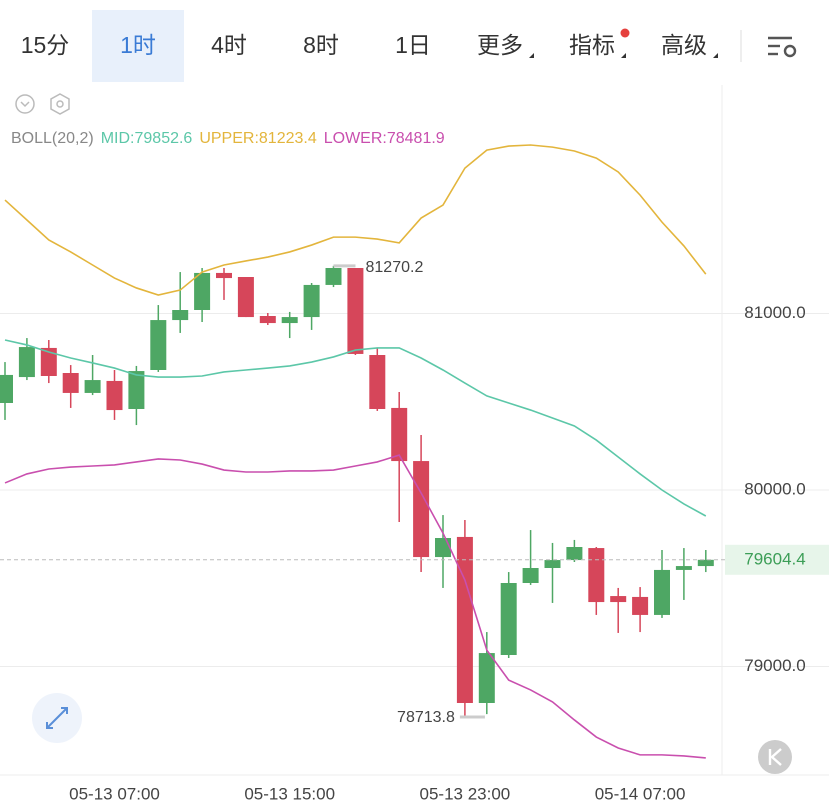 This screenshot has width=829, height=812. Describe the element at coordinates (289, 793) in the screenshot. I see `x-tick-label: 05-13 15:00` at that location.